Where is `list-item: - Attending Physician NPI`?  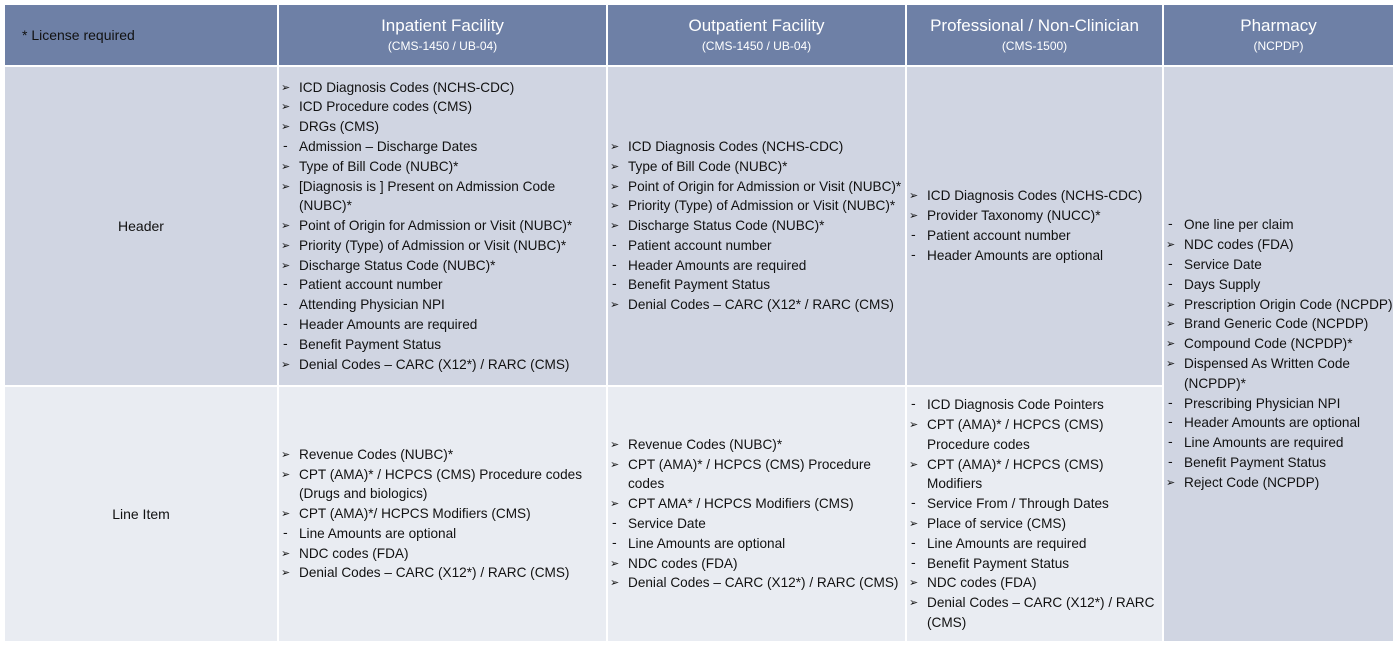 list-item: - Attending Physician NPI is located at coordinates (443, 305).